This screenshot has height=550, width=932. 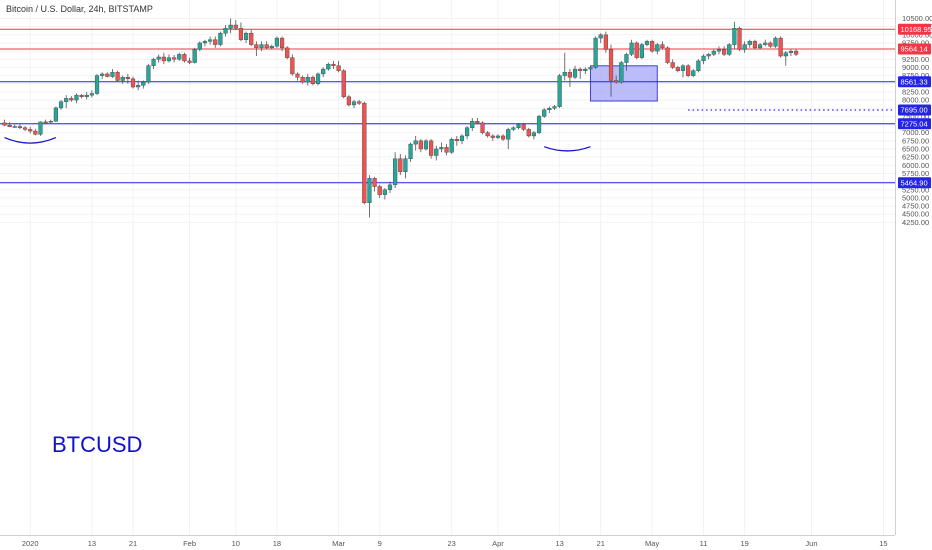 What do you see at coordinates (30, 140) in the screenshot?
I see `arc-annotation` at bounding box center [30, 140].